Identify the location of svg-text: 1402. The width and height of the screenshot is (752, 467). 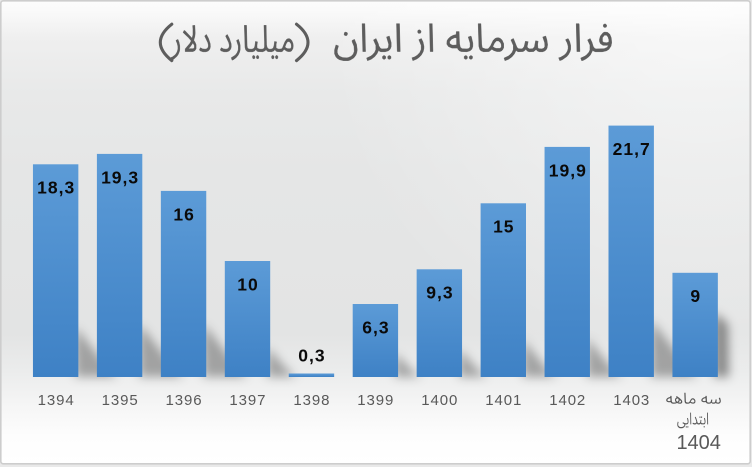
(567, 400).